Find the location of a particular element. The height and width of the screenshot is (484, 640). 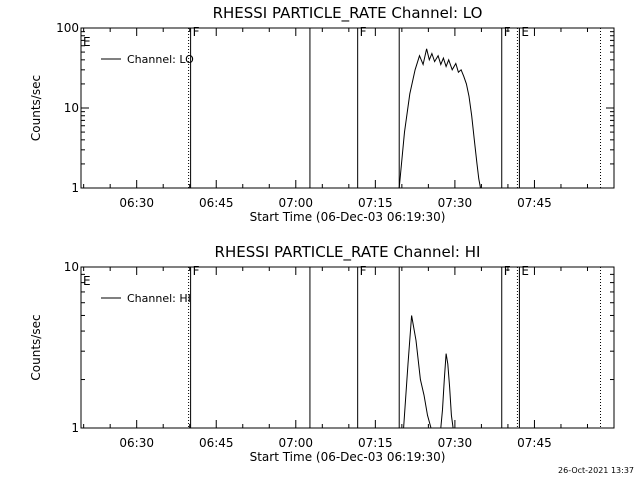

footer-timestamp: 26-Oct-2021 13:37 is located at coordinates (596, 470).